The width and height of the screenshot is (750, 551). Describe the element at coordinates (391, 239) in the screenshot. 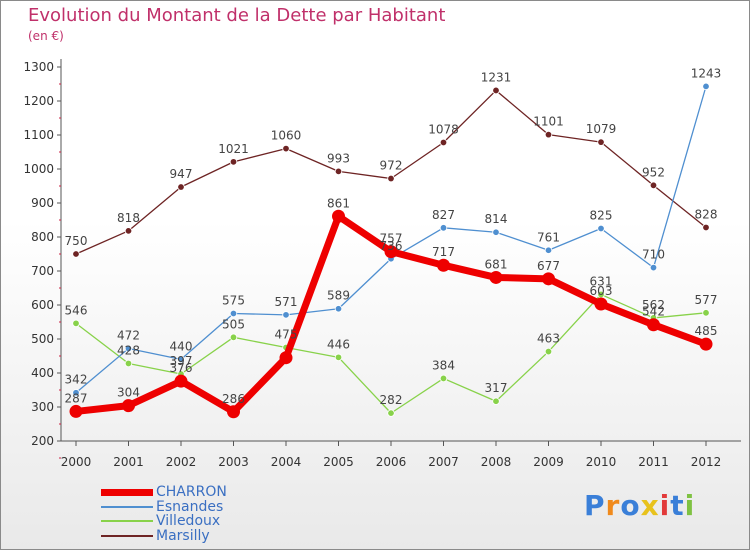

I see `data-label-charron: 757` at that location.